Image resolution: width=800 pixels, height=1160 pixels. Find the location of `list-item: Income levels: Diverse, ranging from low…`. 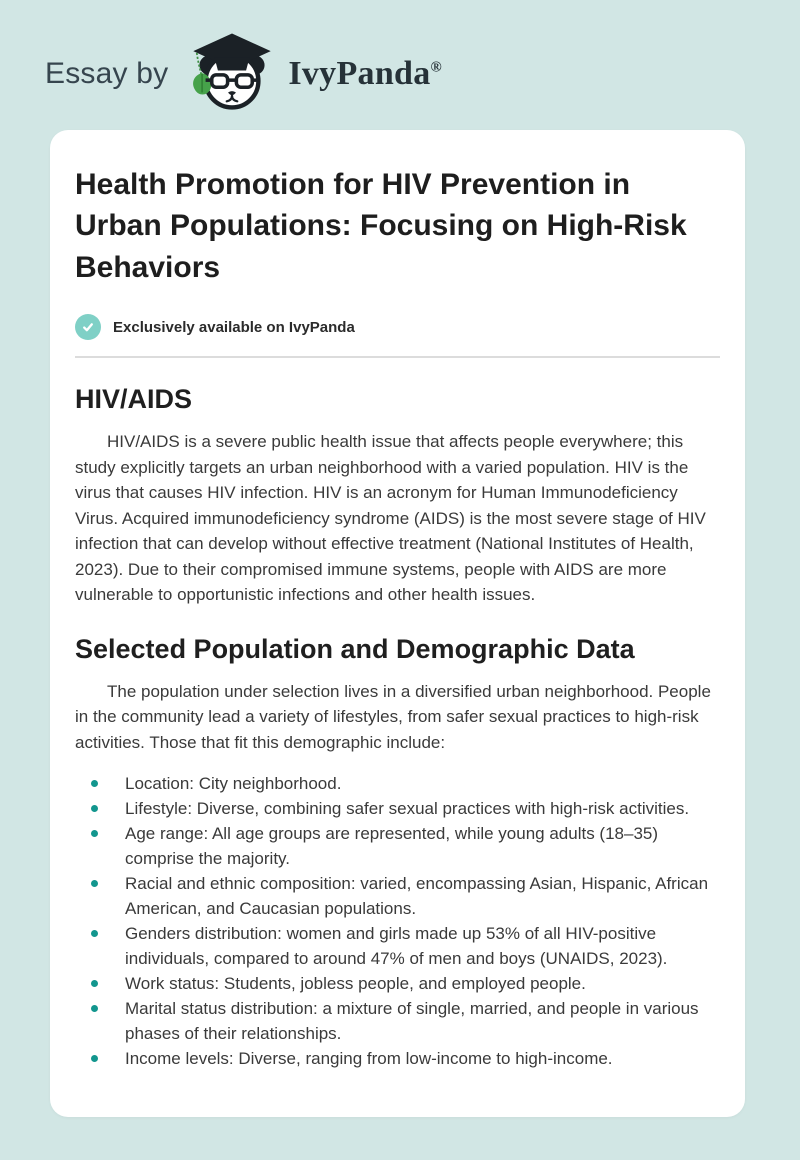

list-item: Income levels: Diverse, ranging from low… is located at coordinates (404, 1058).